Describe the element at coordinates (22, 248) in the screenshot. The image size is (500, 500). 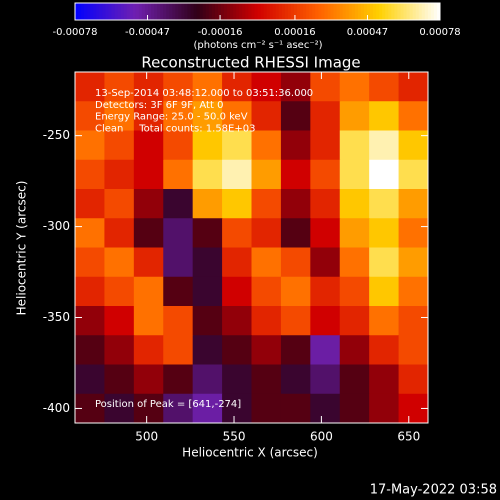
I see `y-axis-label: Heliocentric Y (arcsec)` at that location.